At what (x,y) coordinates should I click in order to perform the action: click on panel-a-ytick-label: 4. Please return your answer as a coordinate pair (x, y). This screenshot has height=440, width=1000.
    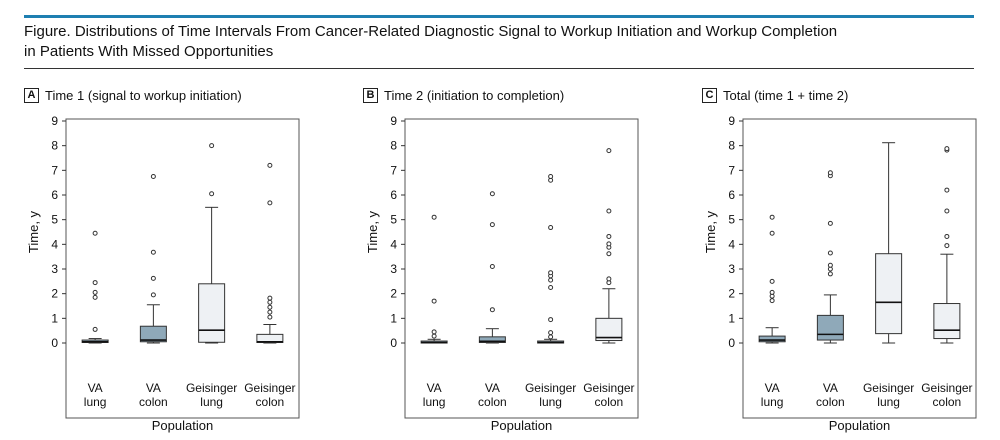
    Looking at the image, I should click on (54, 244).